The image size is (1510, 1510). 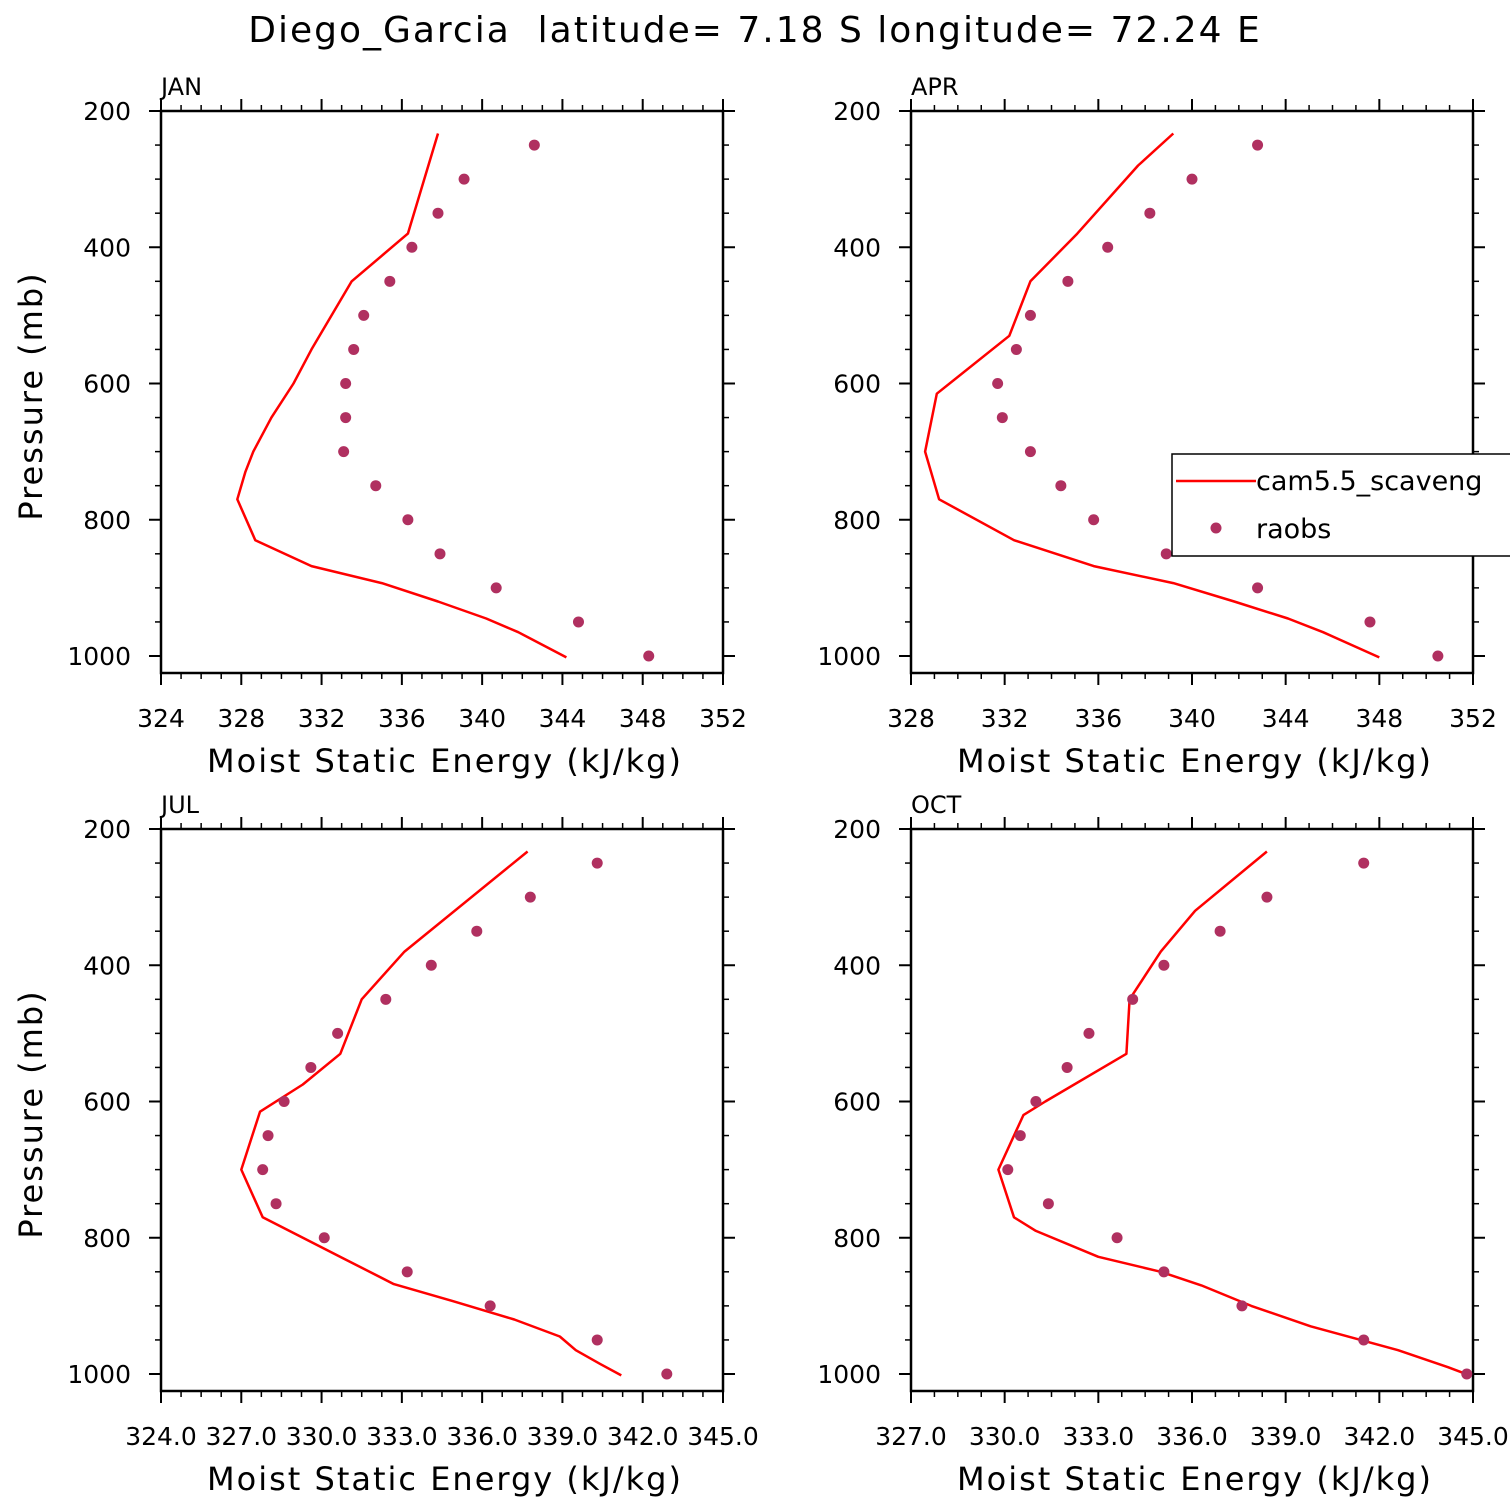 I want to click on x-tick-label: 336.0, so click(x=1192, y=1436).